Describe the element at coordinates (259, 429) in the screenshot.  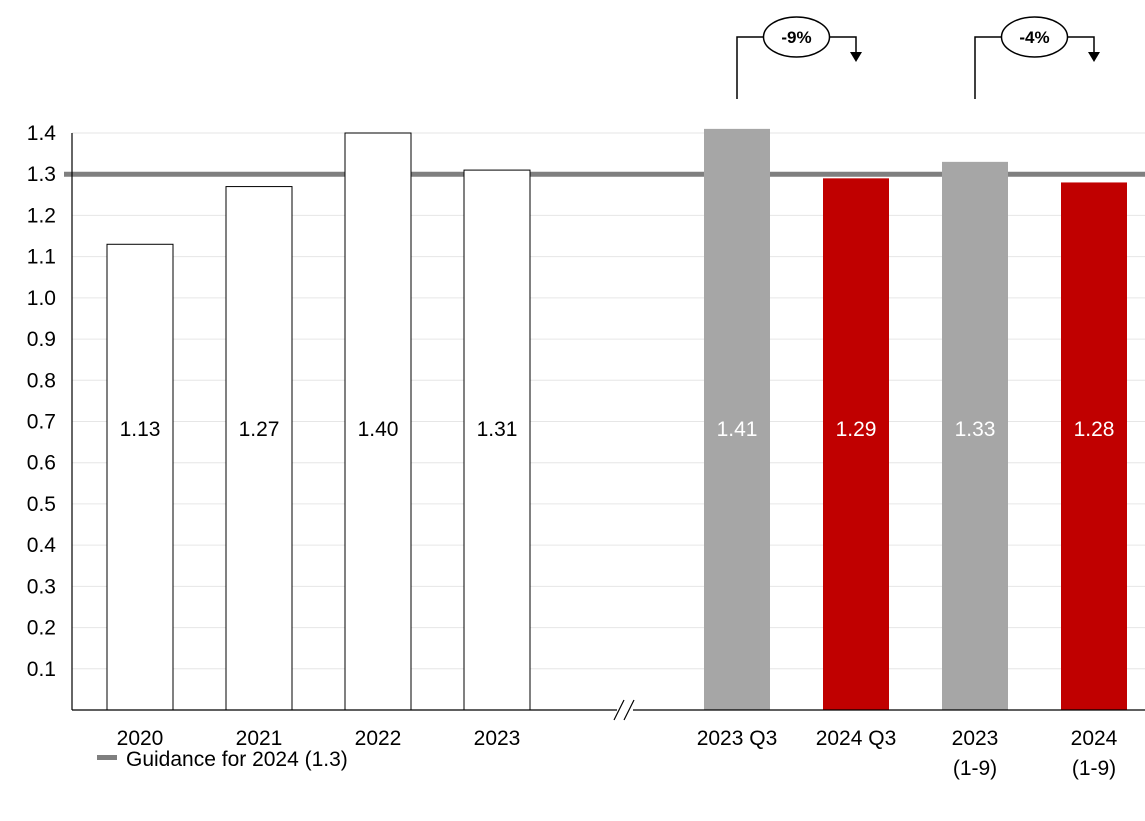
I see `data-label: 1.27` at that location.